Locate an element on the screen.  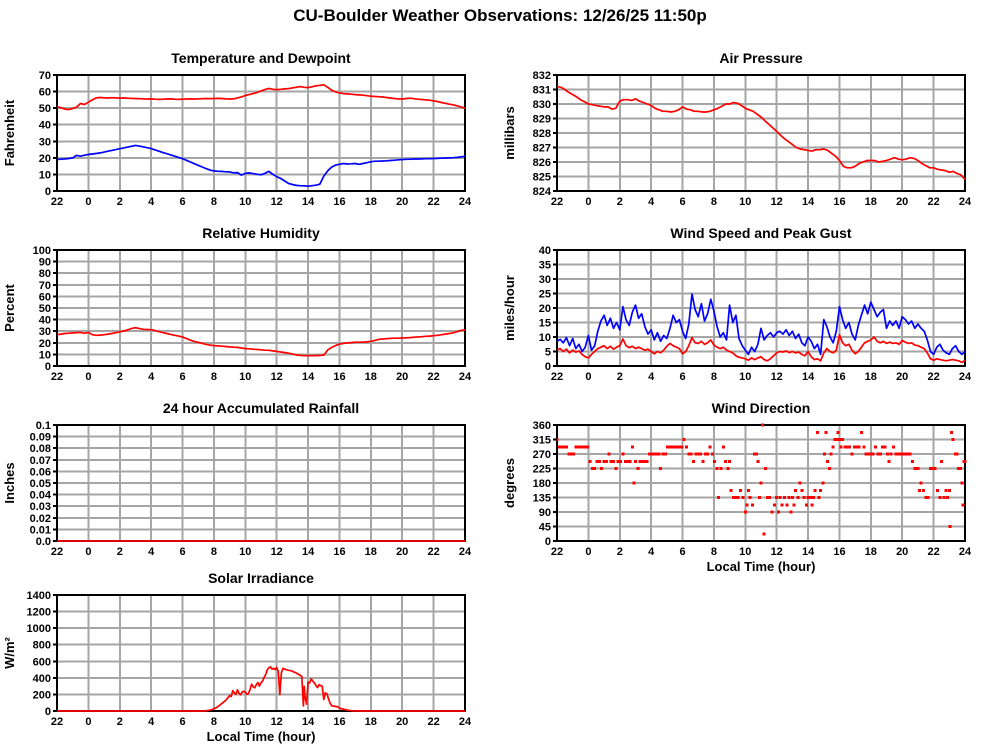
x-tick-label: 10 is located at coordinates (245, 552).